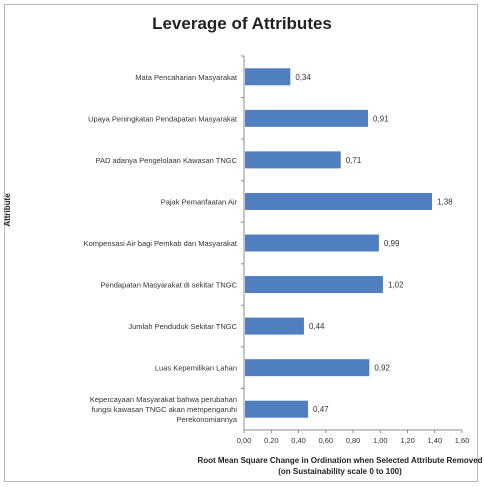 This screenshot has width=484, height=487. I want to click on bar-value-label: 0,99, so click(392, 243).